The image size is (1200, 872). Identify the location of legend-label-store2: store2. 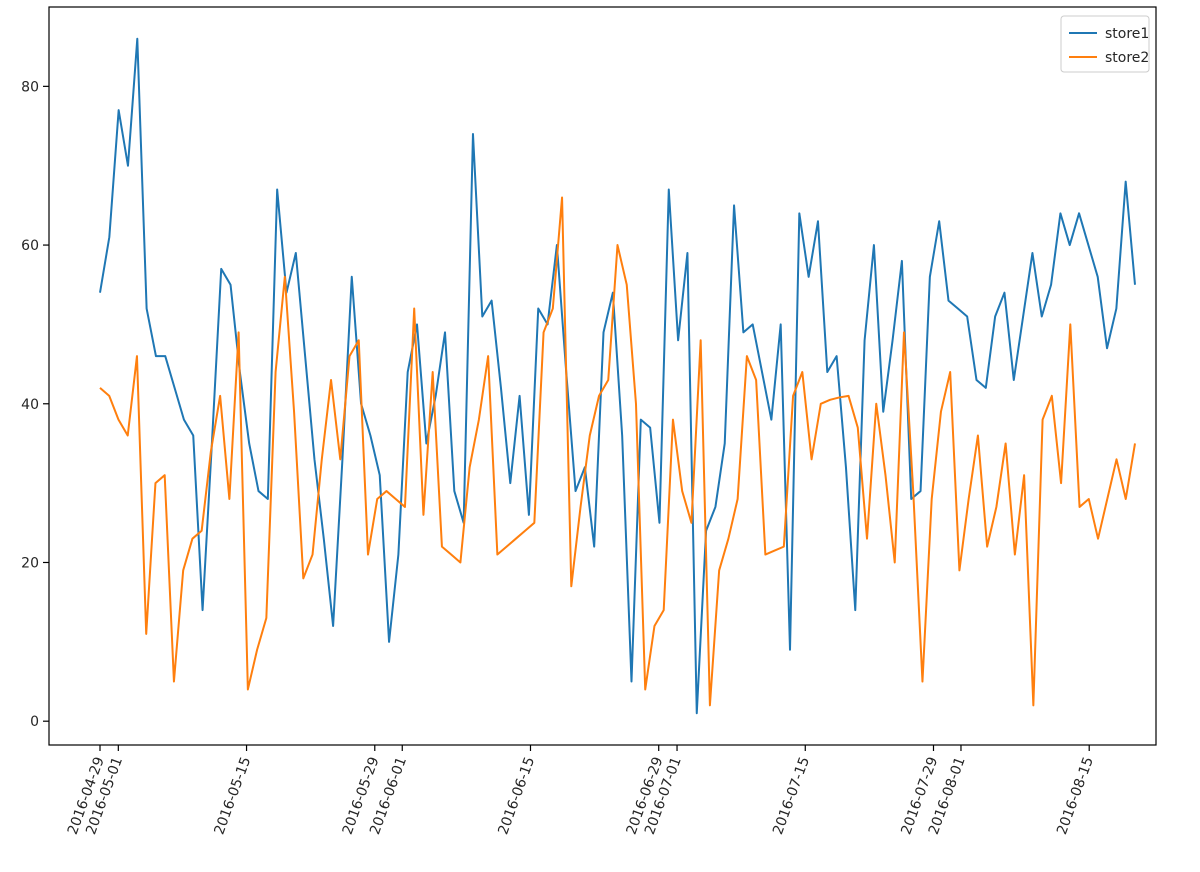
(1127, 58).